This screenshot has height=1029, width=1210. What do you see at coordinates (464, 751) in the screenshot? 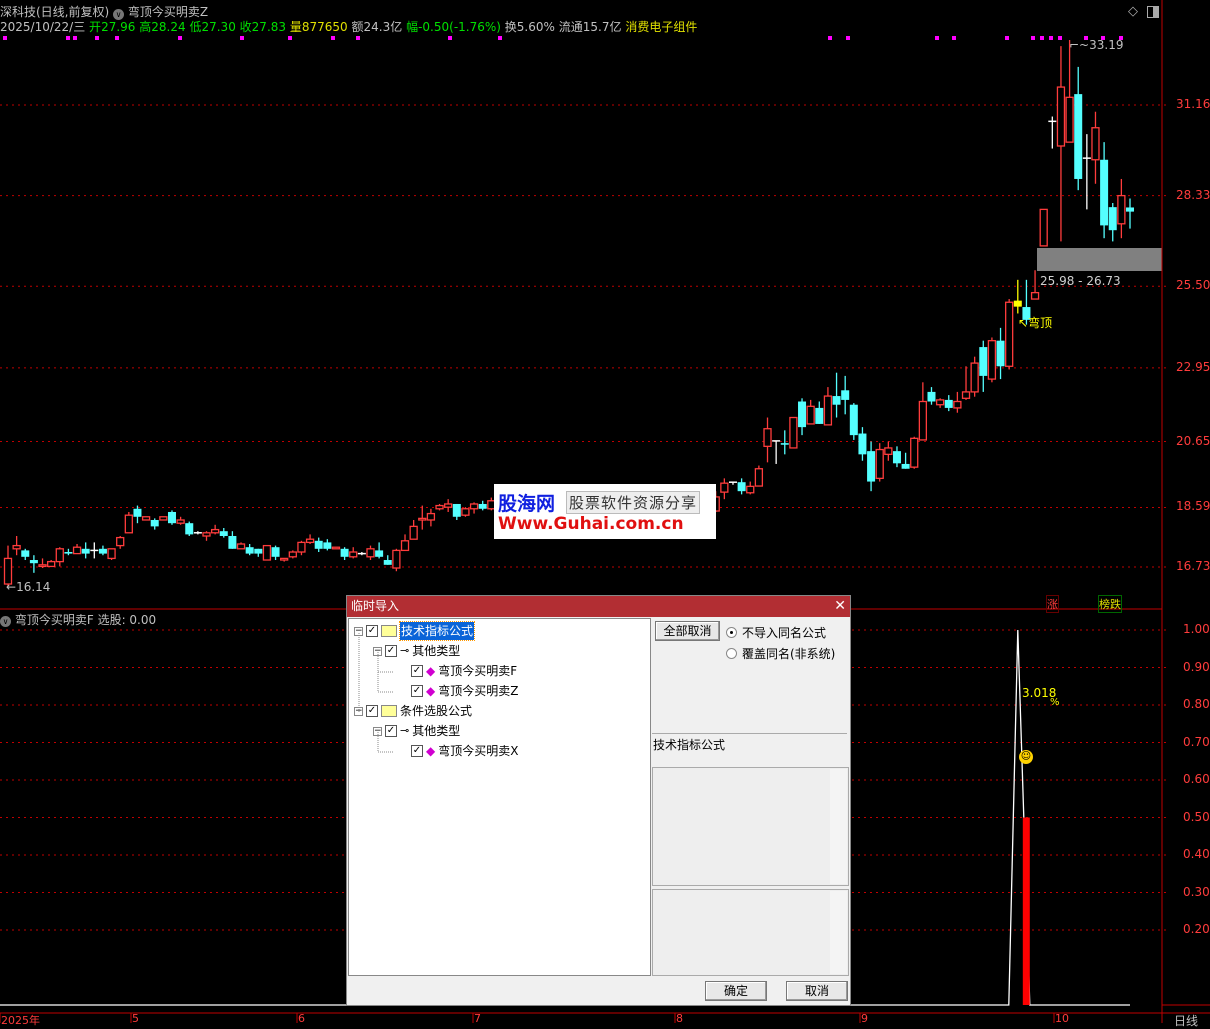
I see `tree-node-formula-x: ✓ ◆ 弯顶今买明卖X` at bounding box center [464, 751].